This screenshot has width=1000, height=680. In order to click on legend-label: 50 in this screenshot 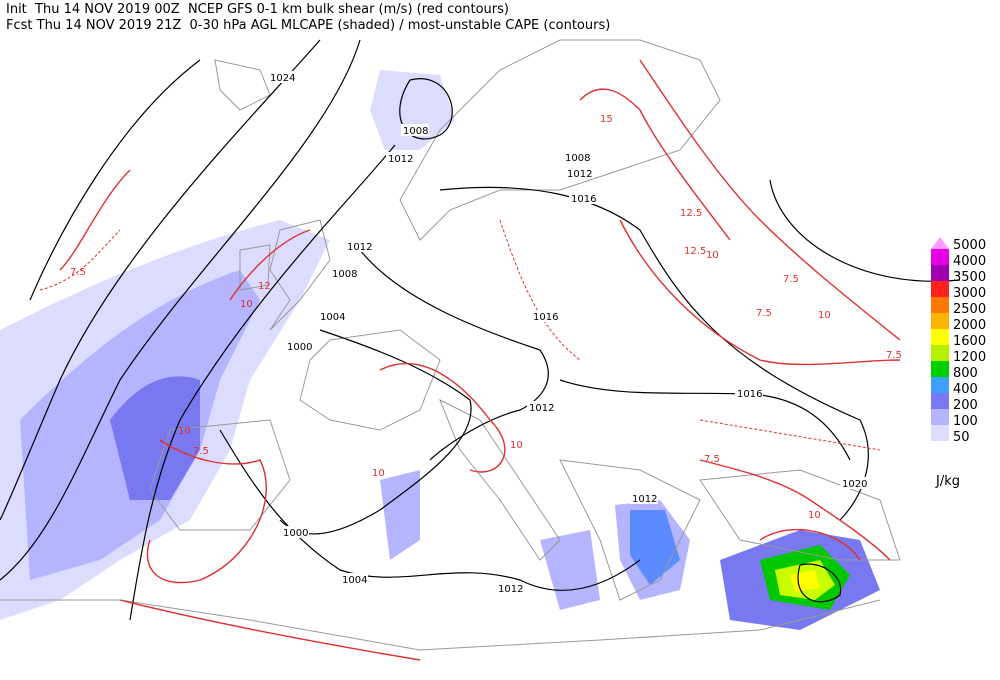, I will do `click(961, 437)`.